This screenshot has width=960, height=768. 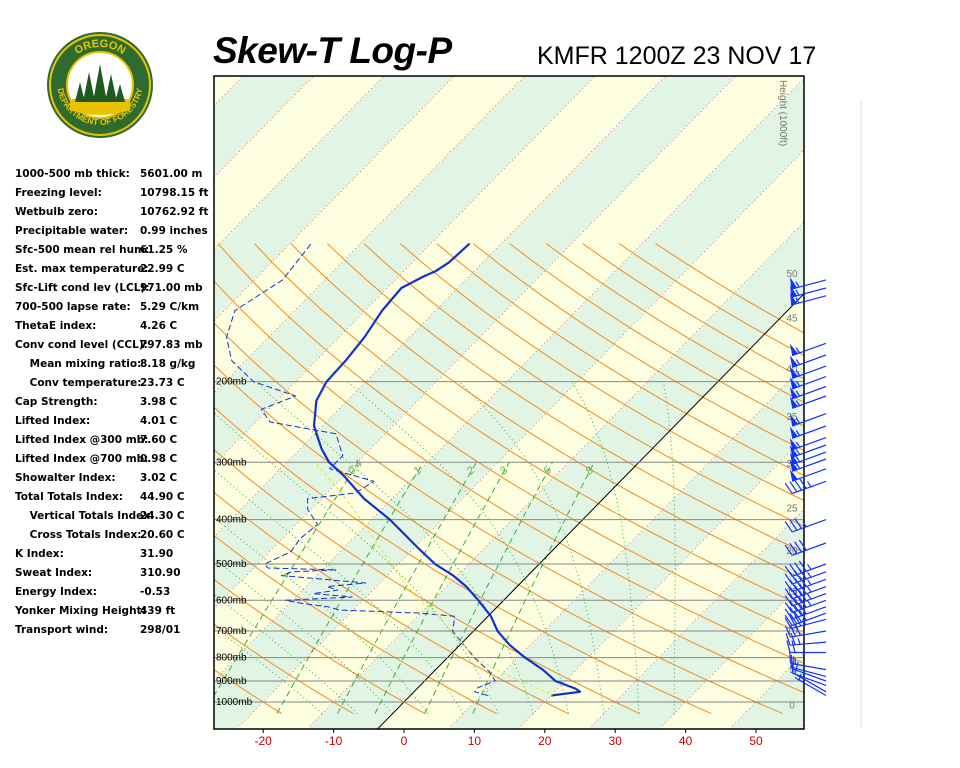 I want to click on stat-value: 0.98 C, so click(x=159, y=459).